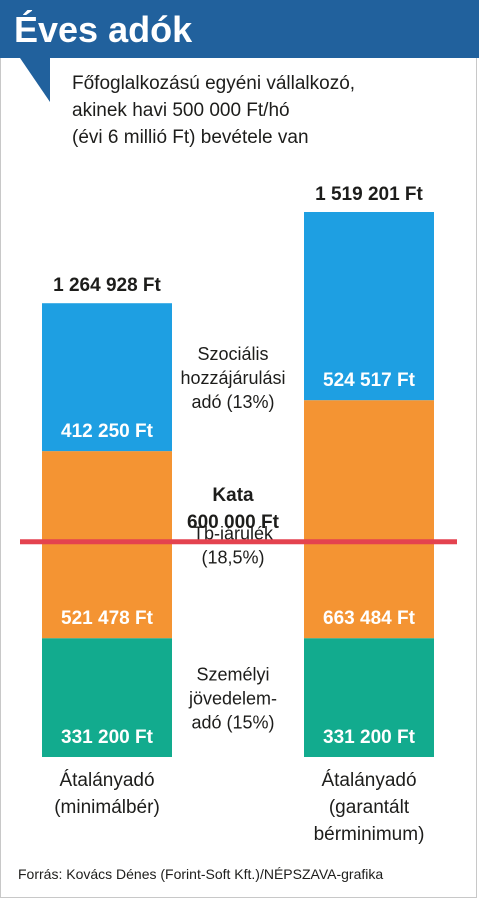  What do you see at coordinates (232, 402) in the screenshot?
I see `series-name-szocho: adó (13%)` at bounding box center [232, 402].